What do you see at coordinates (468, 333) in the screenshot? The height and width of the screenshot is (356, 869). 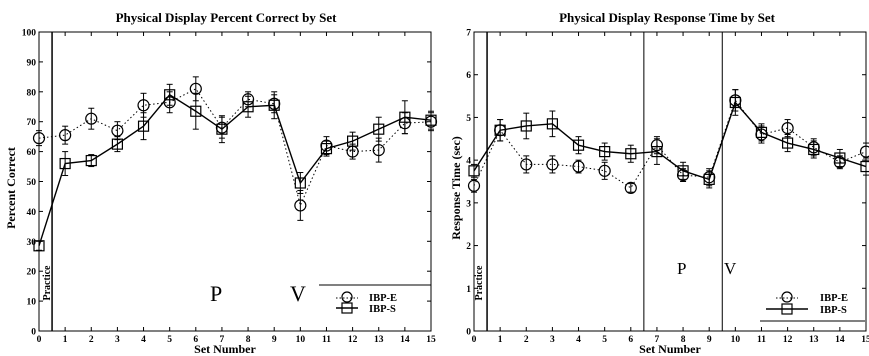 I see `right-y-tick-label: 0` at bounding box center [468, 333].